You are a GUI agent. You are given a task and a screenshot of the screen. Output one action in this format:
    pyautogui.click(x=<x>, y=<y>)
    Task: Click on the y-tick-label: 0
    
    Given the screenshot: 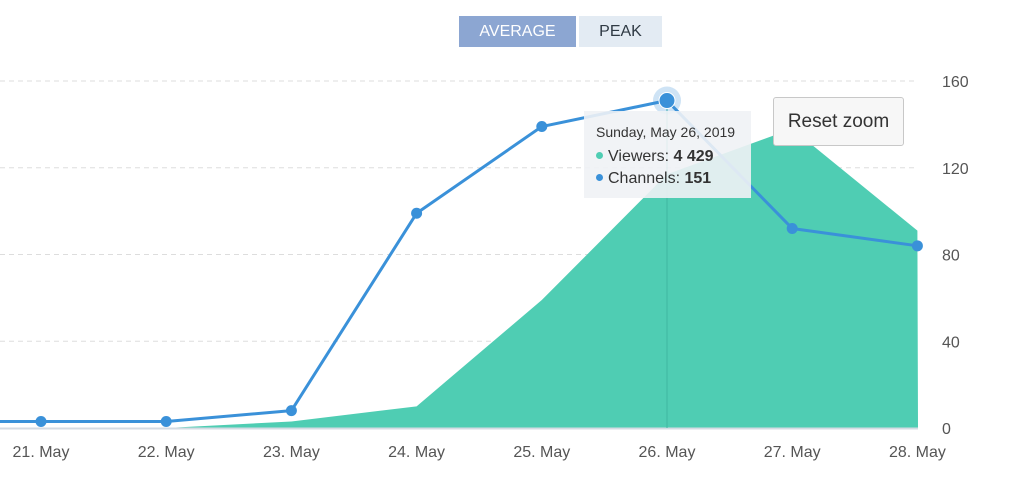 What is the action you would take?
    pyautogui.click(x=946, y=429)
    